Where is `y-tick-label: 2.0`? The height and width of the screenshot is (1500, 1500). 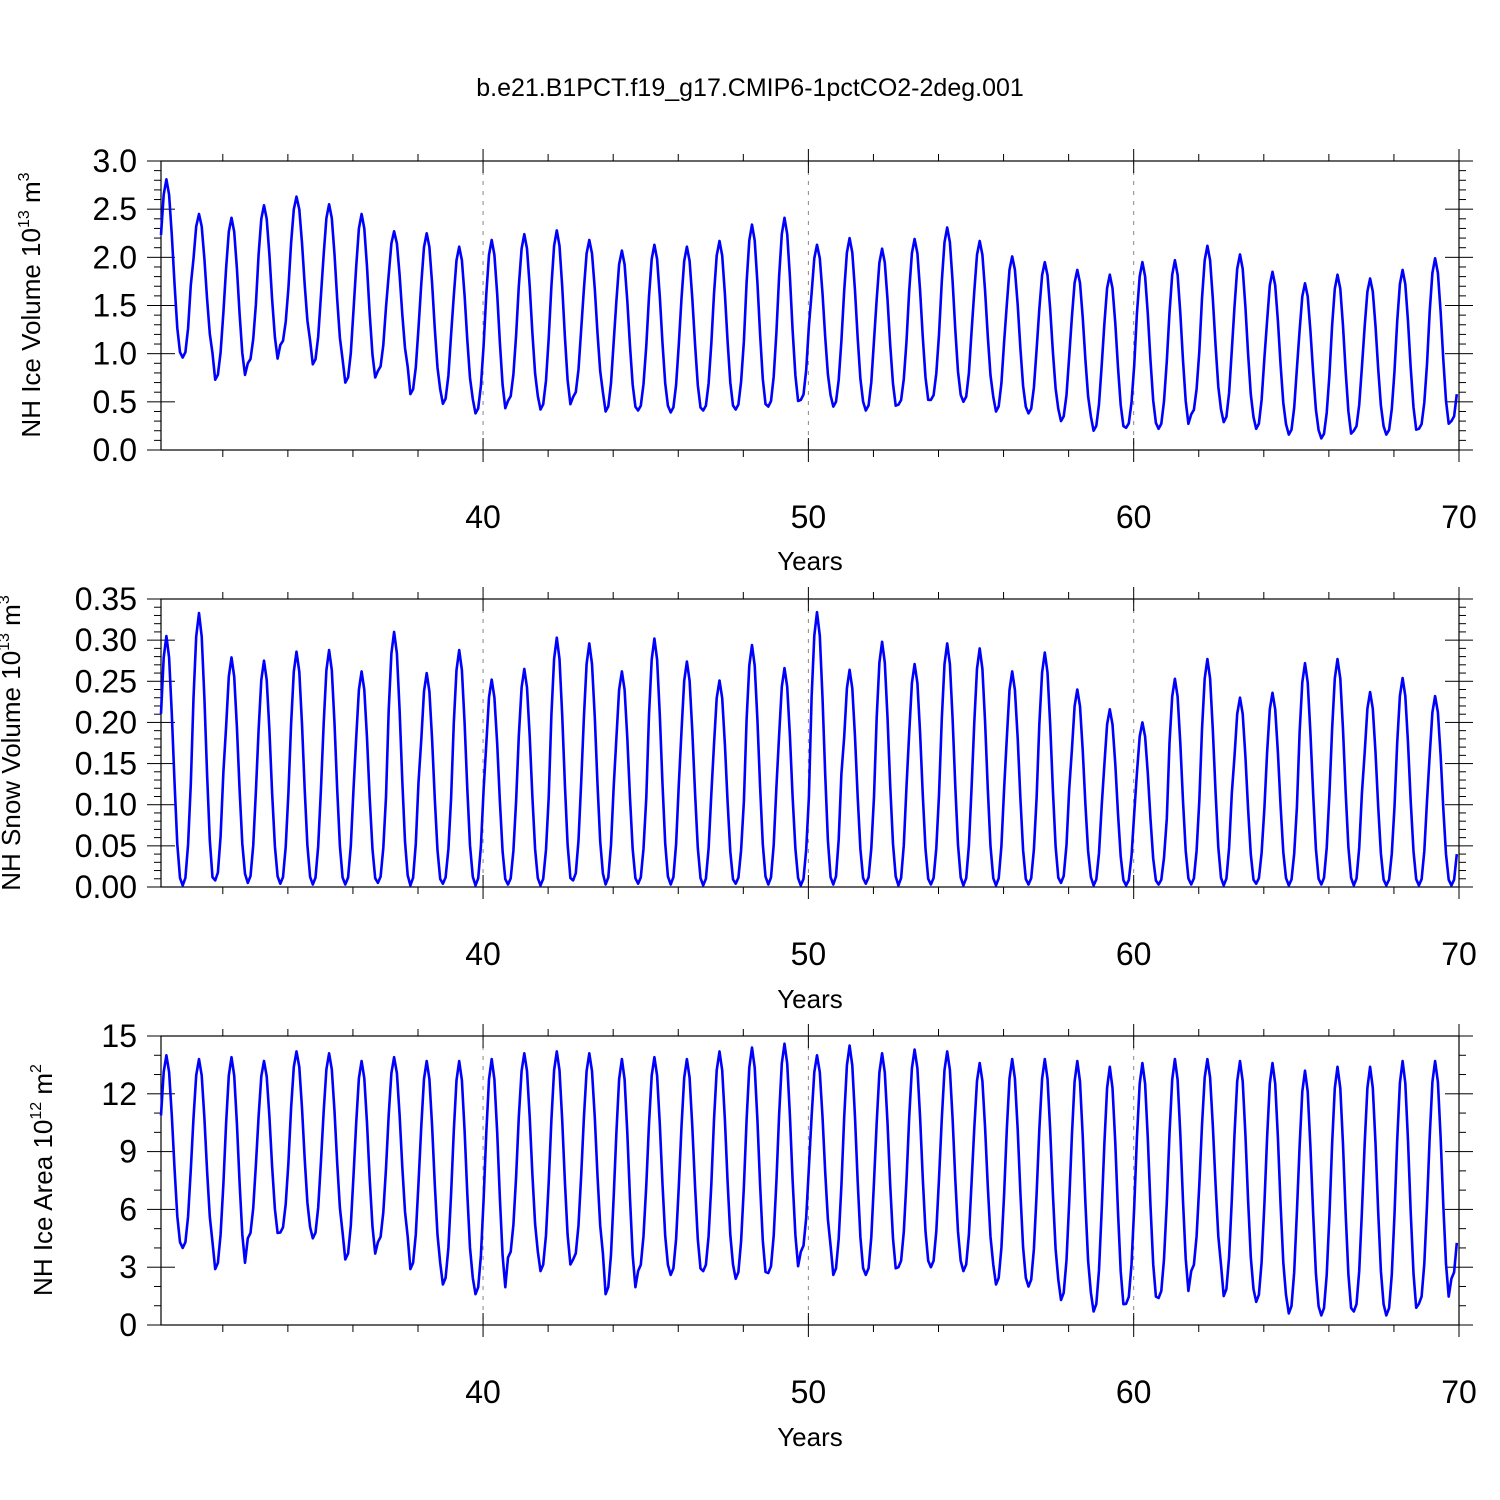 y-tick-label: 2.0 is located at coordinates (115, 257).